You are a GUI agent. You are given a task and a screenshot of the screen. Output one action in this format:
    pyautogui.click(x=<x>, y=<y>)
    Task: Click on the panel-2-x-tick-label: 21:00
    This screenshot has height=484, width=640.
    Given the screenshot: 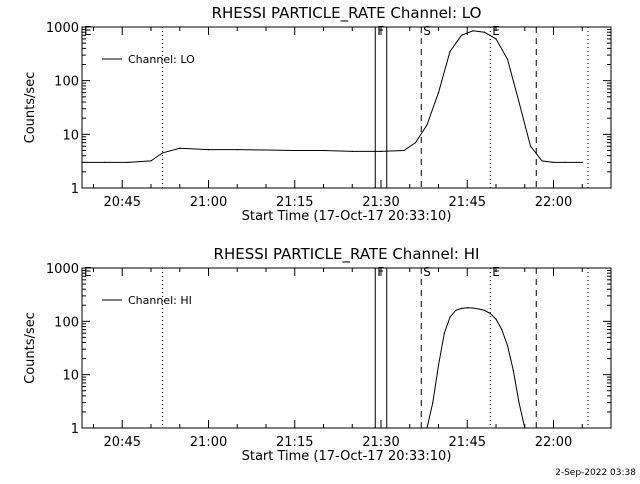 What is the action you would take?
    pyautogui.click(x=208, y=442)
    